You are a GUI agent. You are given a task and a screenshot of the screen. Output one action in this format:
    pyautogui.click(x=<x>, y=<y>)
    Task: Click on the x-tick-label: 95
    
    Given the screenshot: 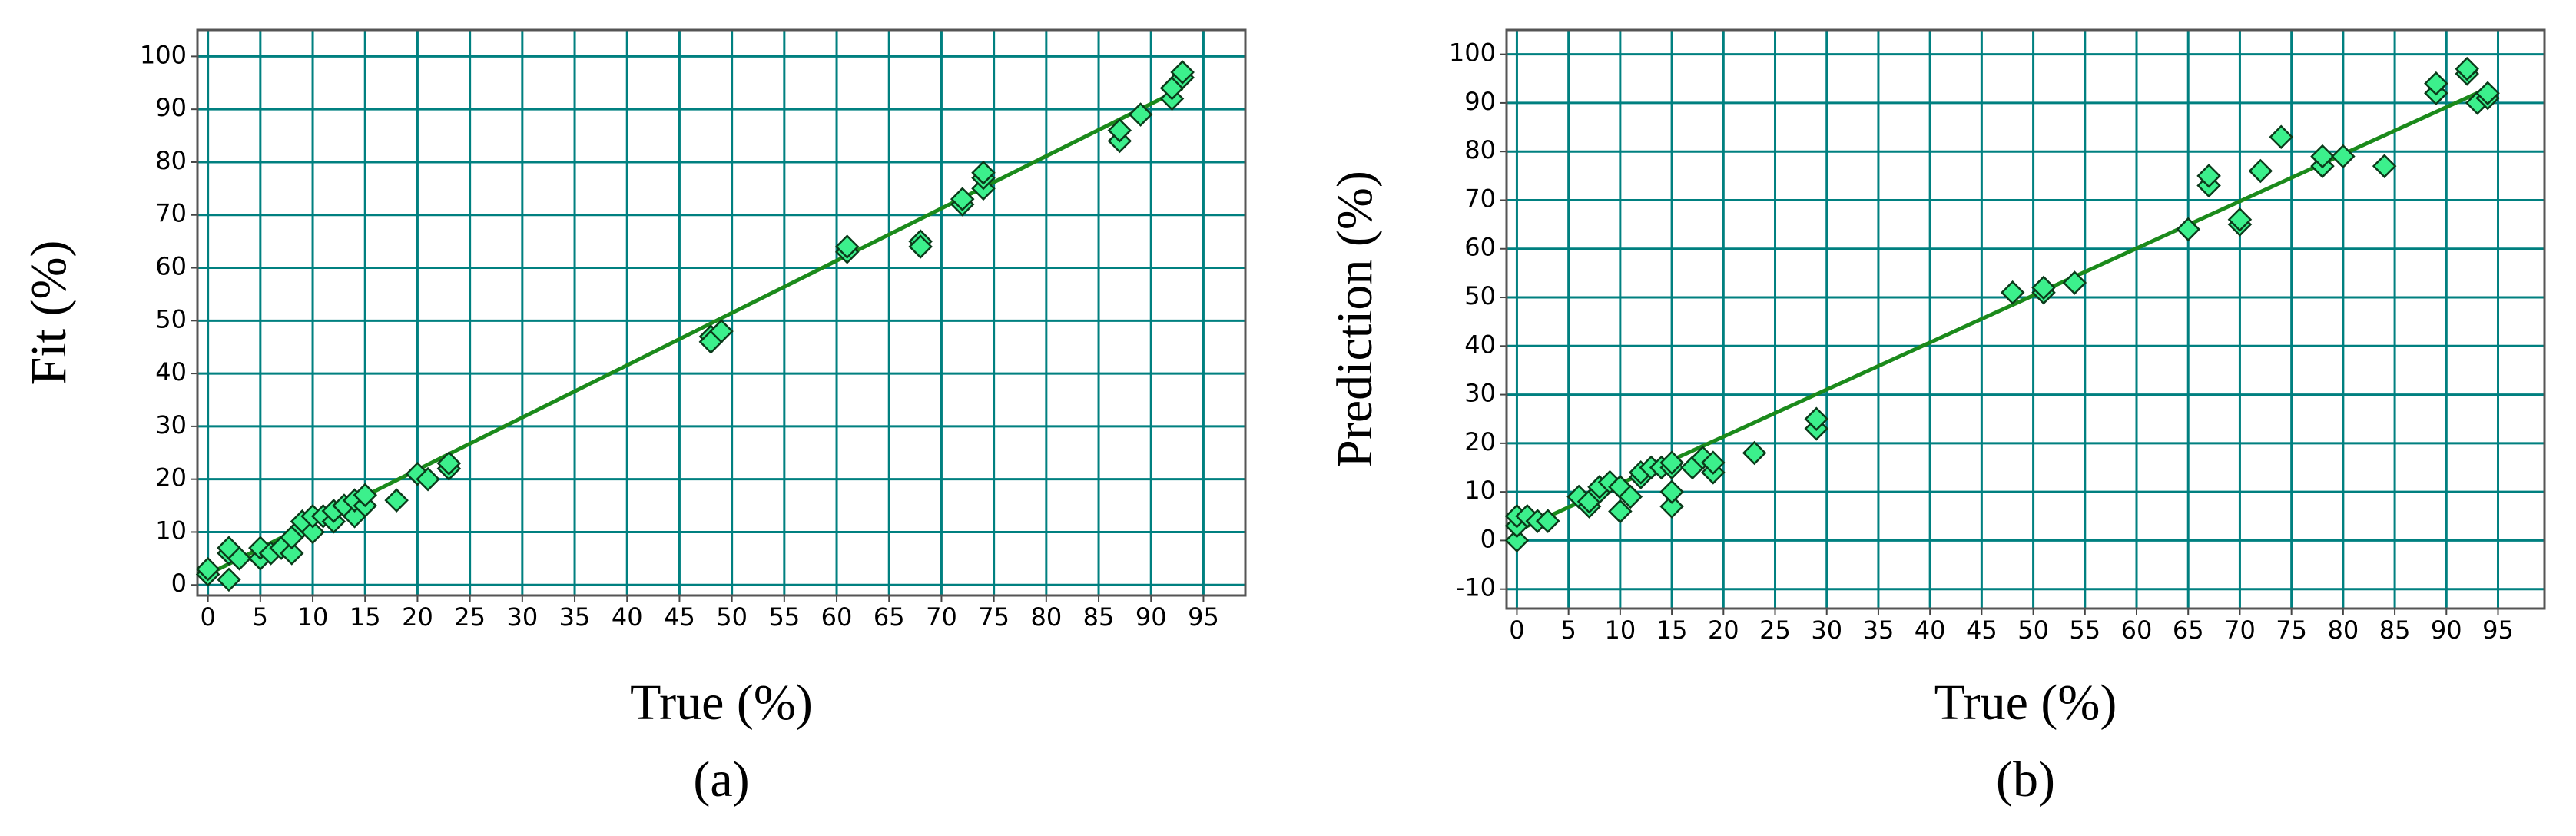 What is the action you would take?
    pyautogui.click(x=2498, y=630)
    